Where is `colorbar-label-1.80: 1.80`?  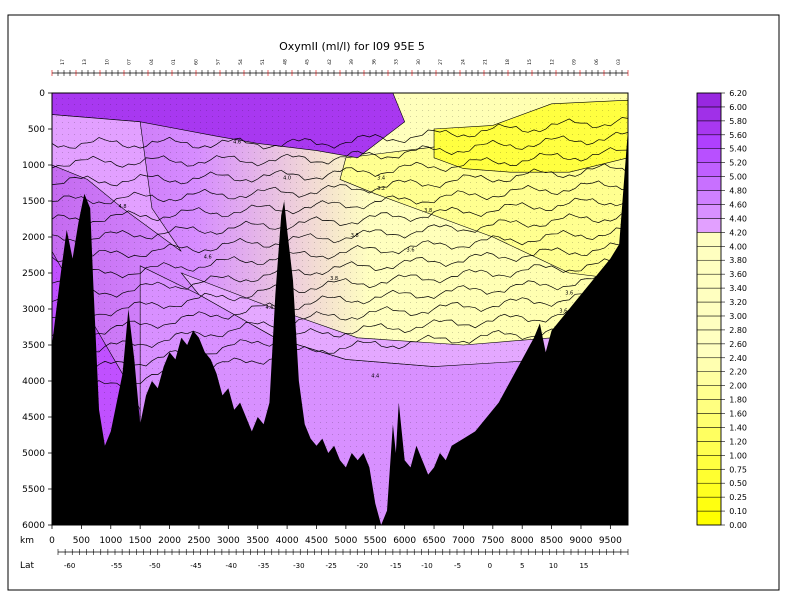
colorbar-label-1.80: 1.80 is located at coordinates (738, 400).